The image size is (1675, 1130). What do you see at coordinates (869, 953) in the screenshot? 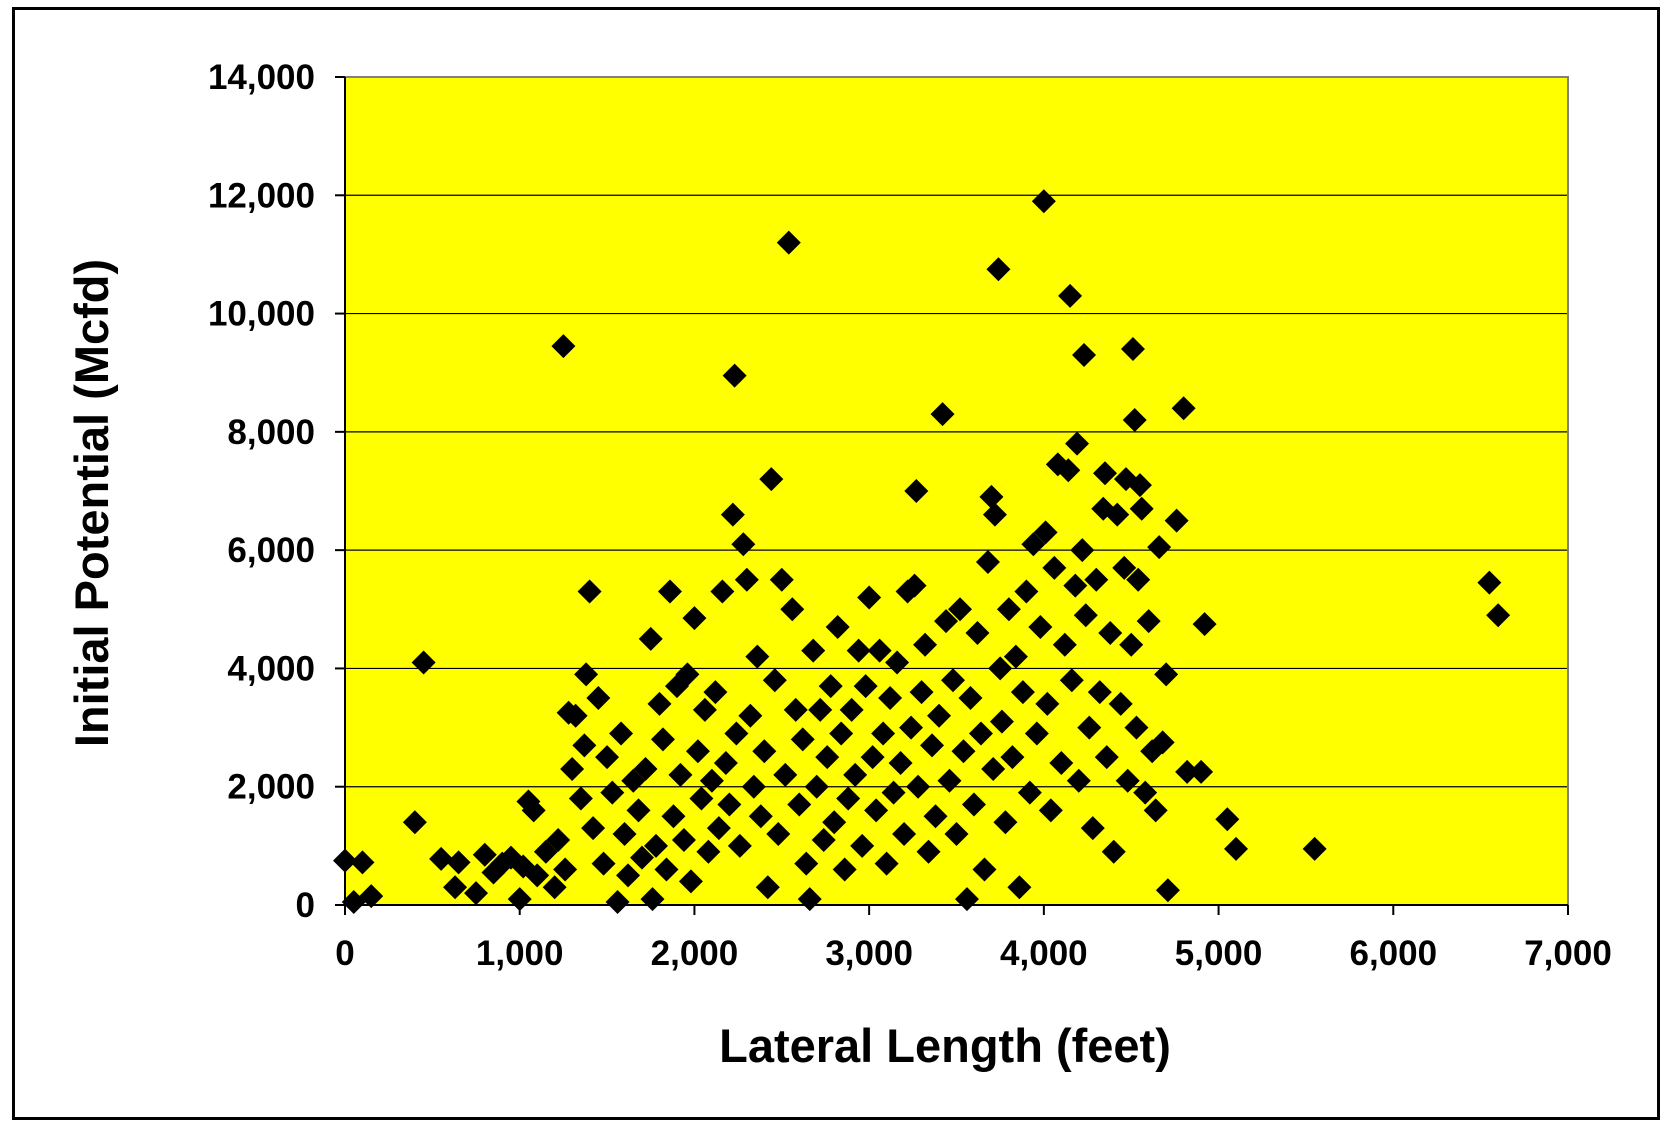
I see `x-tick-label: 3,000` at bounding box center [869, 953].